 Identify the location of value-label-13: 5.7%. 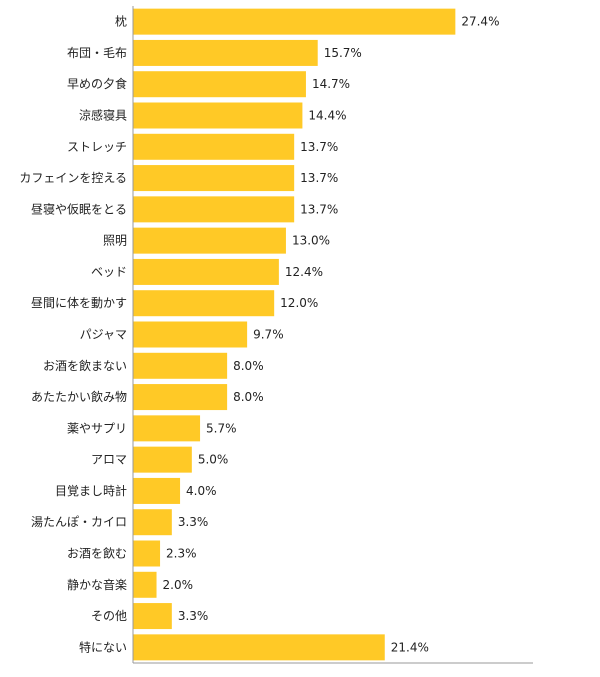
(221, 428).